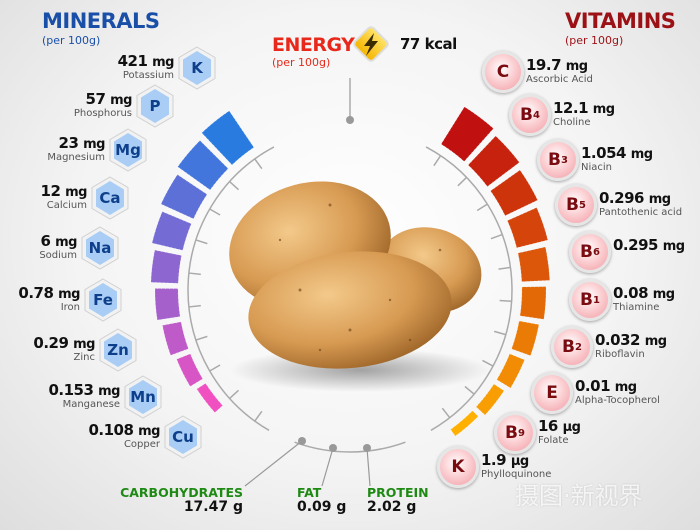 This screenshot has height=530, width=700. I want to click on mineral-badge: Cu, so click(183, 437).